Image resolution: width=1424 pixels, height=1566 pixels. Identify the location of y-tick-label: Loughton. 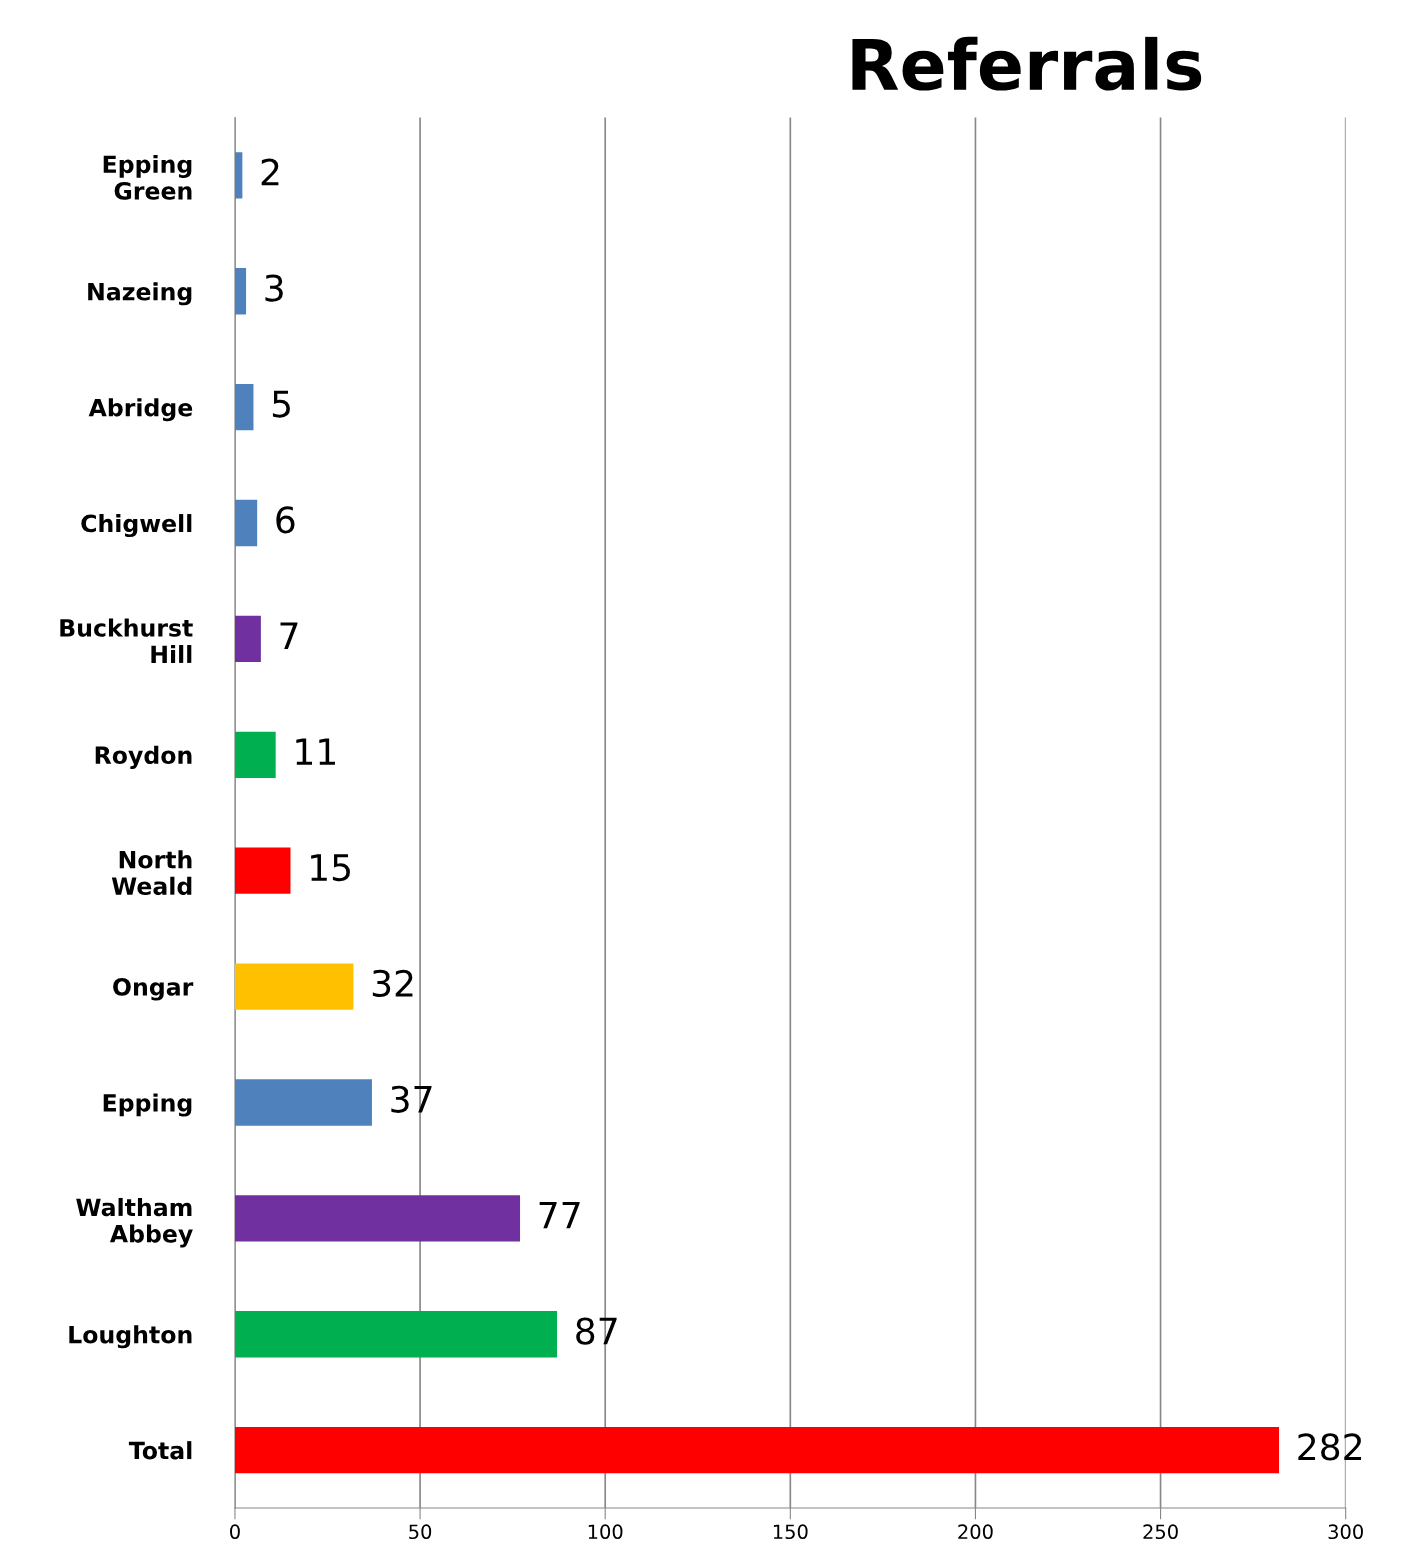
(130, 1337).